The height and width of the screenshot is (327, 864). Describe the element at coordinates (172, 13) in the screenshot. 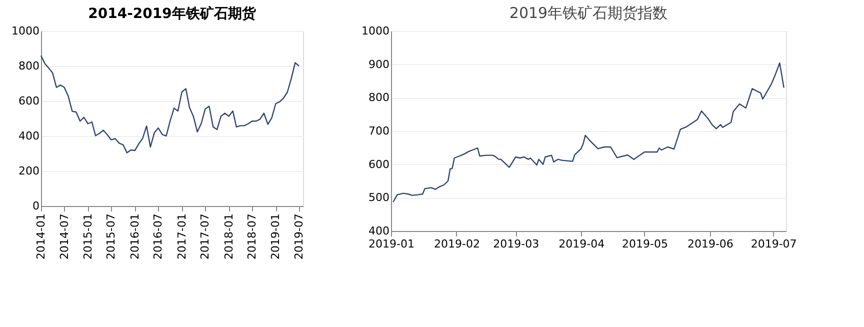

I see `chart-title: 2014-2019年铁矿石期货` at that location.